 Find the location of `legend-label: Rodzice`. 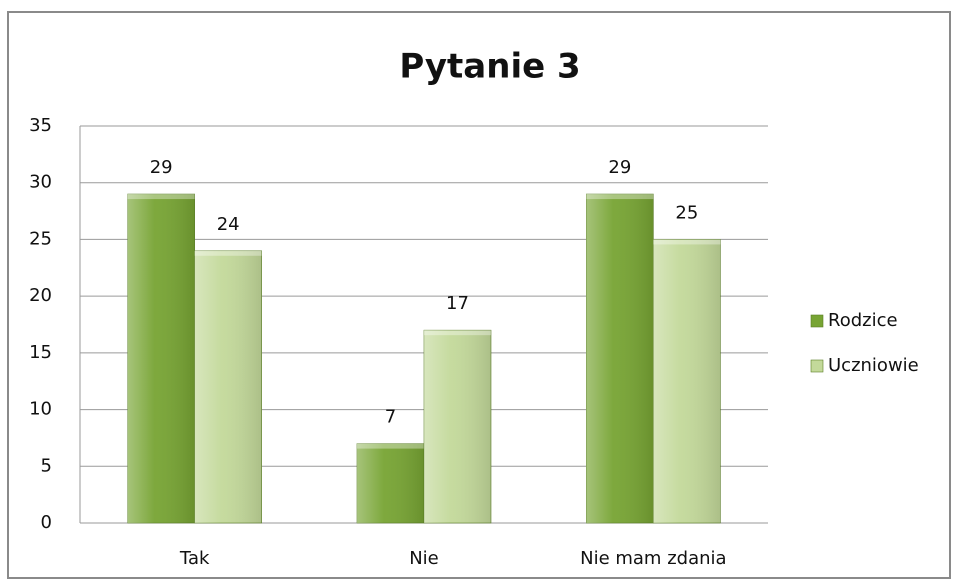

legend-label: Rodzice is located at coordinates (863, 320).